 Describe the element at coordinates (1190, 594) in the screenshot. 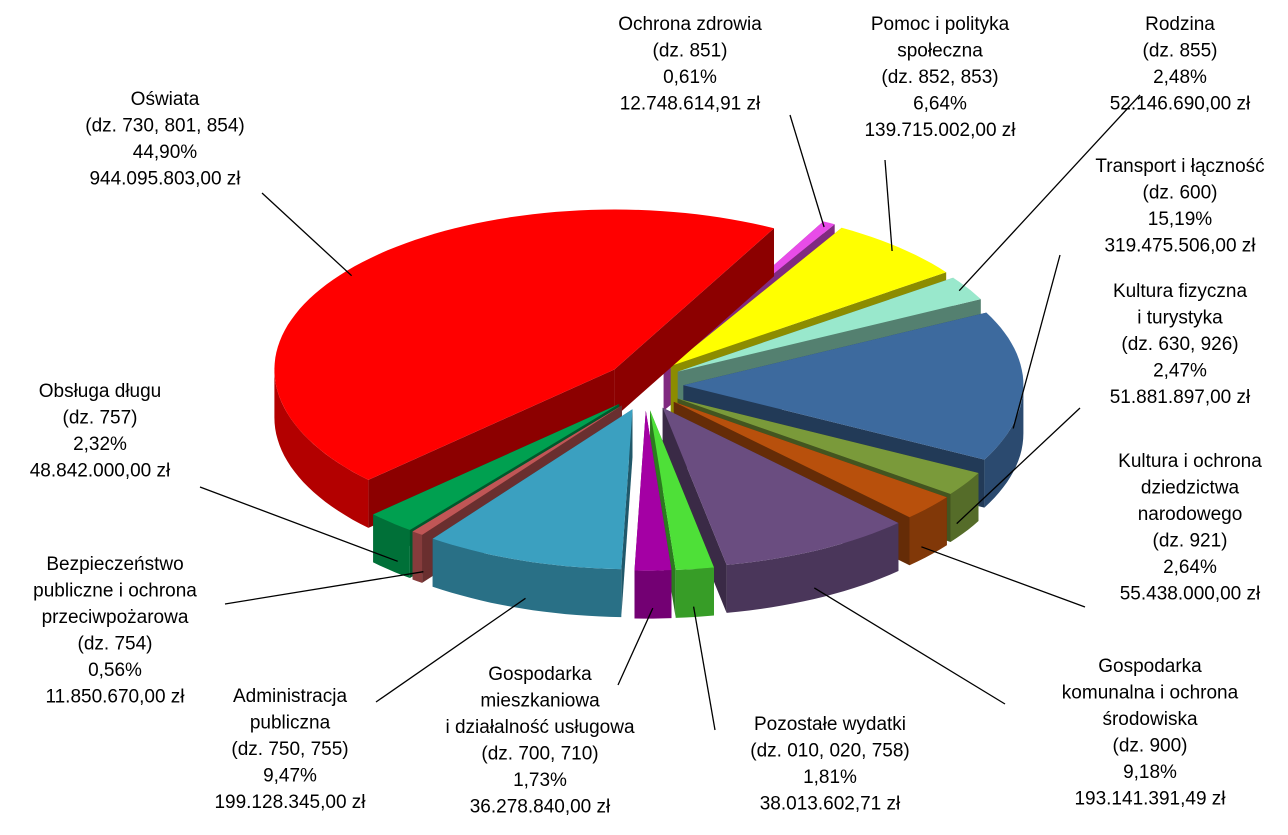

I see `amount-label: 55.438.000,00 zł` at that location.